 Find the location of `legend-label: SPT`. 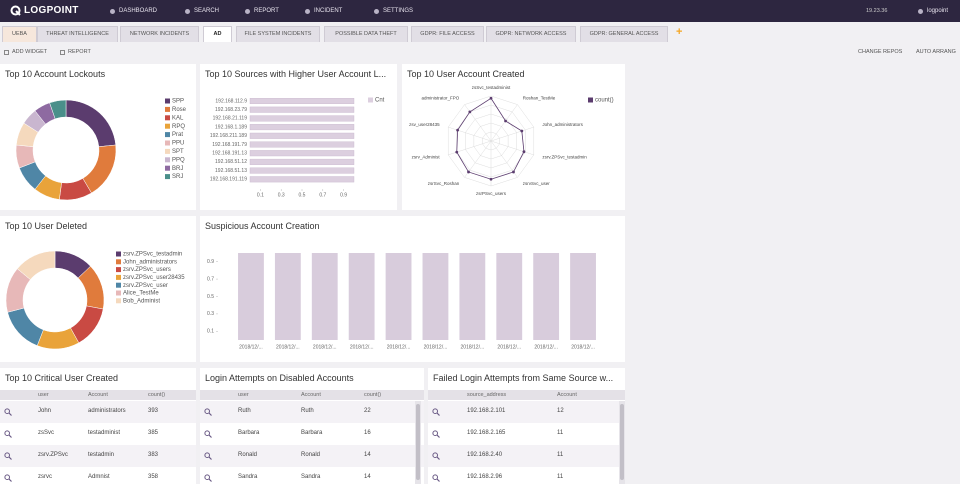

legend-label: SPT is located at coordinates (178, 152).